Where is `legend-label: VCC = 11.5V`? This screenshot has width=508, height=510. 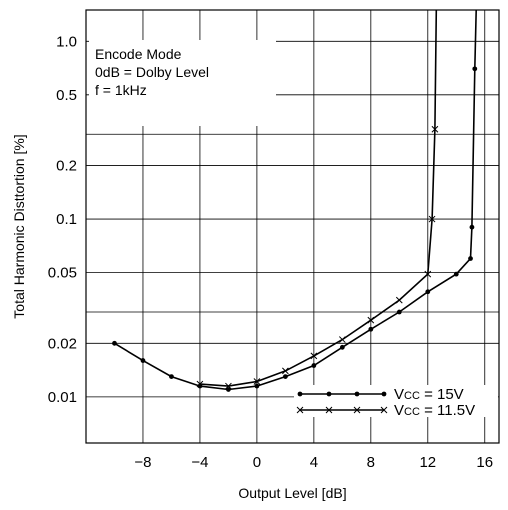 legend-label: VCC = 11.5V is located at coordinates (434, 410).